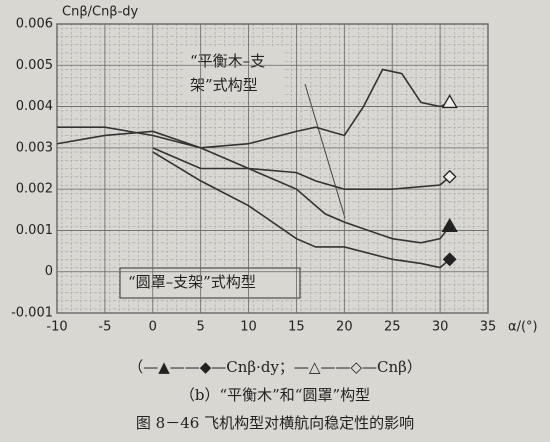  I want to click on x-tick-label: -10, so click(56, 327).